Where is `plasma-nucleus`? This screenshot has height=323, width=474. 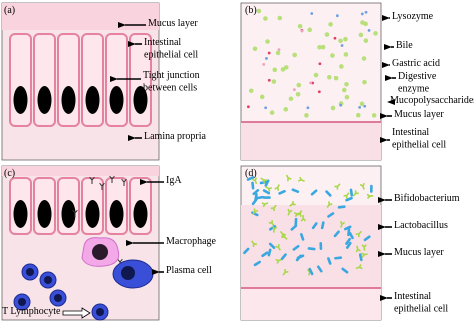
plasma-nucleus is located at coordinates (128, 273).